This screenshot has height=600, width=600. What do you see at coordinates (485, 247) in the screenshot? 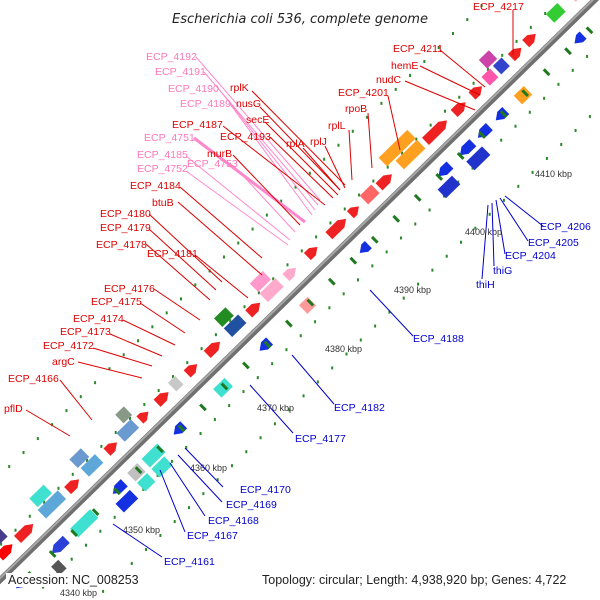
I see `gene-label-group: thiH` at bounding box center [485, 247].